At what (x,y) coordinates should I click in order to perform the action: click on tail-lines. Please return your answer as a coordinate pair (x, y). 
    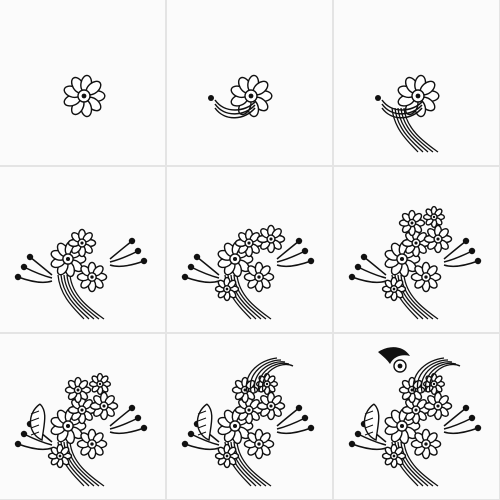
    Looking at the image, I should click on (81, 297).